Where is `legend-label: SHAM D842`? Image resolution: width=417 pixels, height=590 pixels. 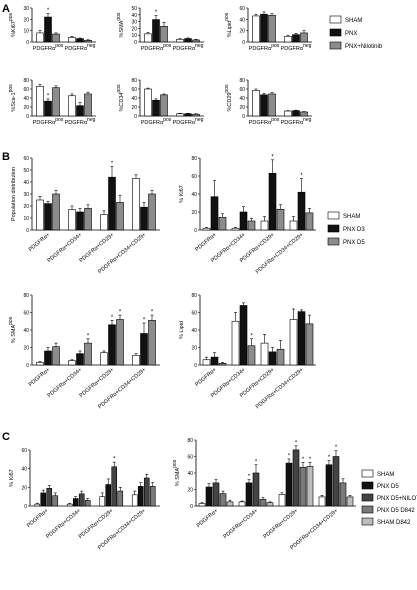 legend-label: SHAM D842 is located at coordinates (394, 523).